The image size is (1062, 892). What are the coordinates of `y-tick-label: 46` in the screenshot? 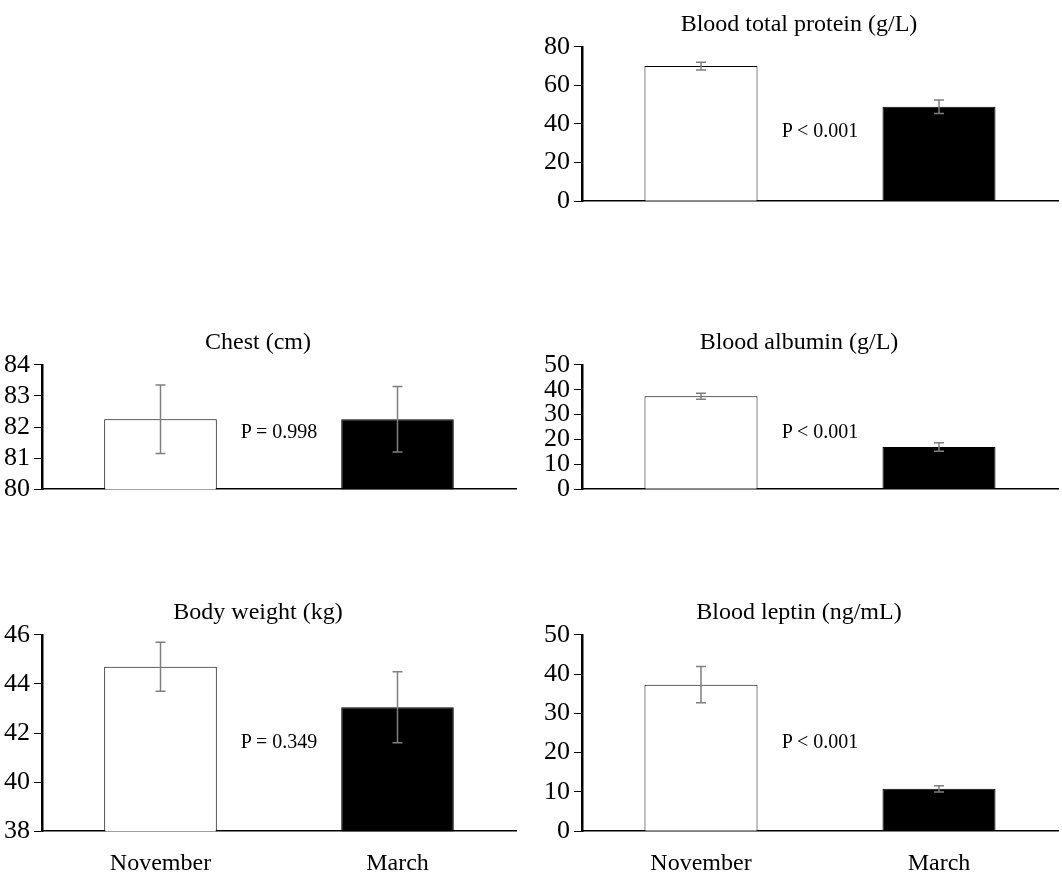 It's located at (17, 633).